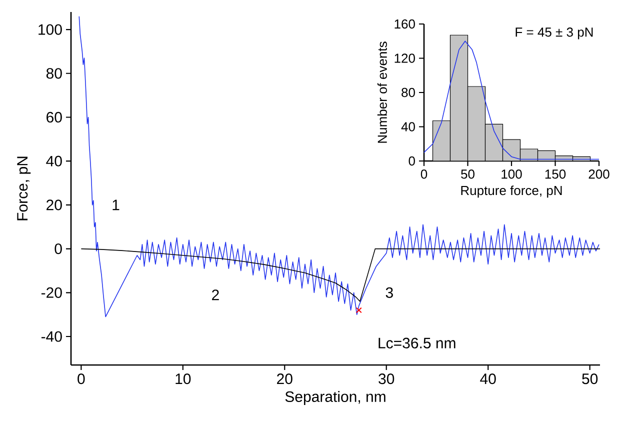 The width and height of the screenshot is (618, 423). Describe the element at coordinates (50, 29) in the screenshot. I see `y-tick-label: 100` at that location.